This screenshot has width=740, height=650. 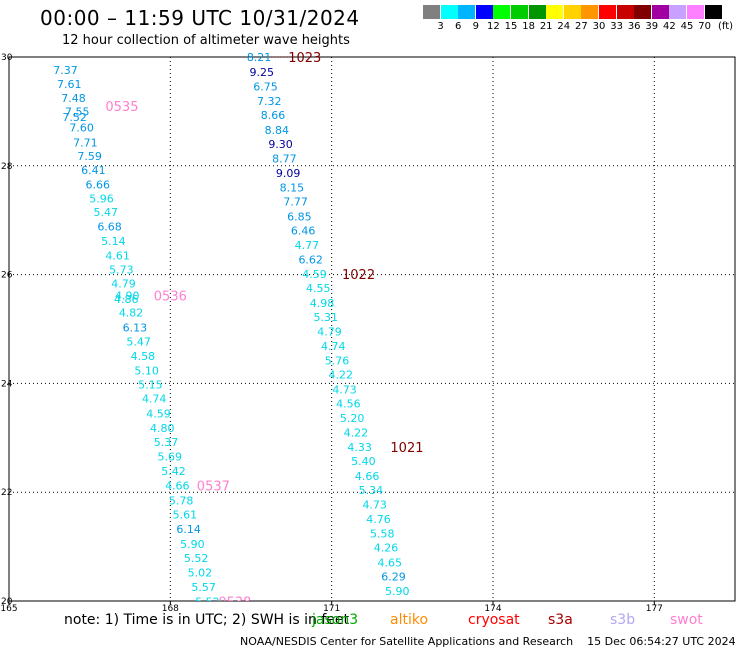 What do you see at coordinates (409, 620) in the screenshot?
I see `mission-label-altiko: altiko` at bounding box center [409, 620].